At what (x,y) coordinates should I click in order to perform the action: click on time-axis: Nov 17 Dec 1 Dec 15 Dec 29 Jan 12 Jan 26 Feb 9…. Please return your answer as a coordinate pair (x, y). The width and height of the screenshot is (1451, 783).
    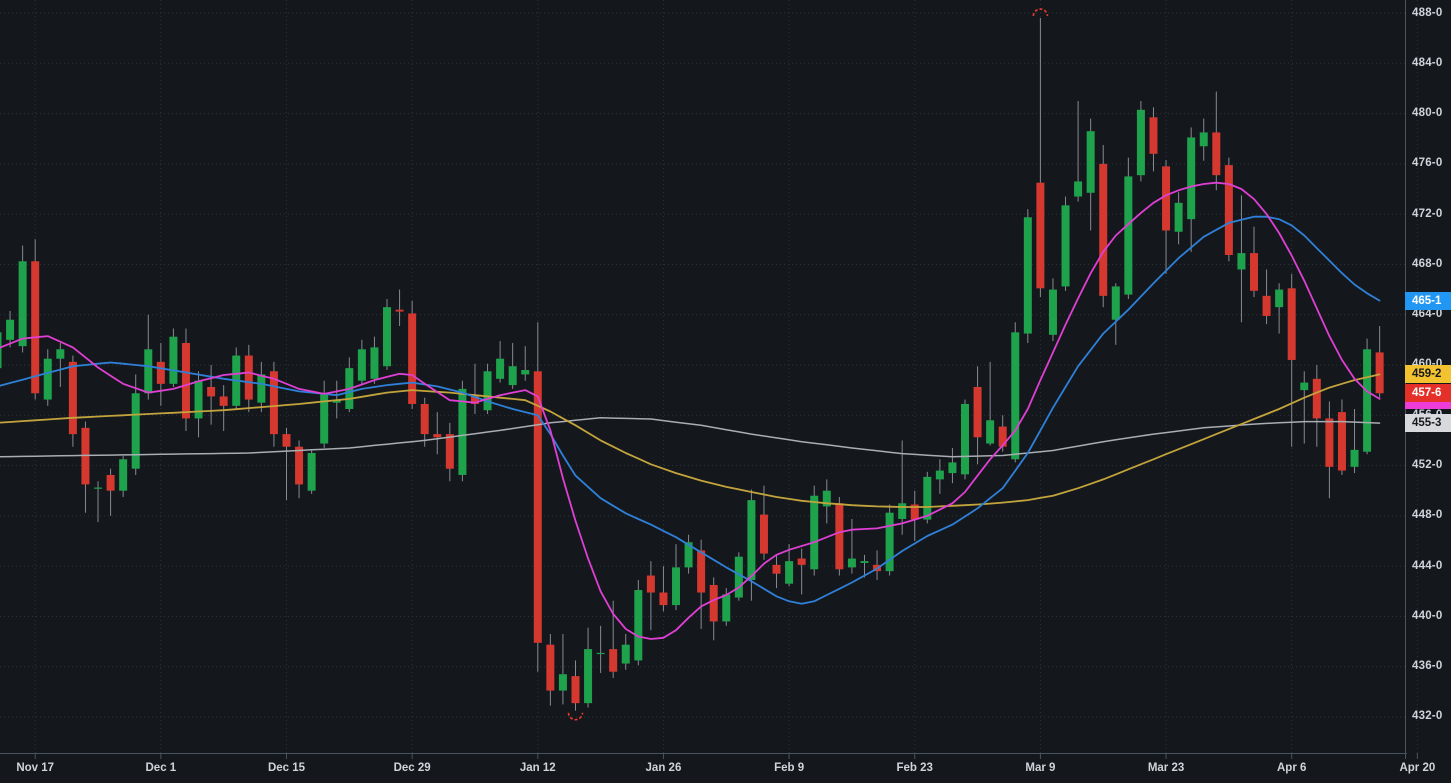
    Looking at the image, I should click on (725, 768).